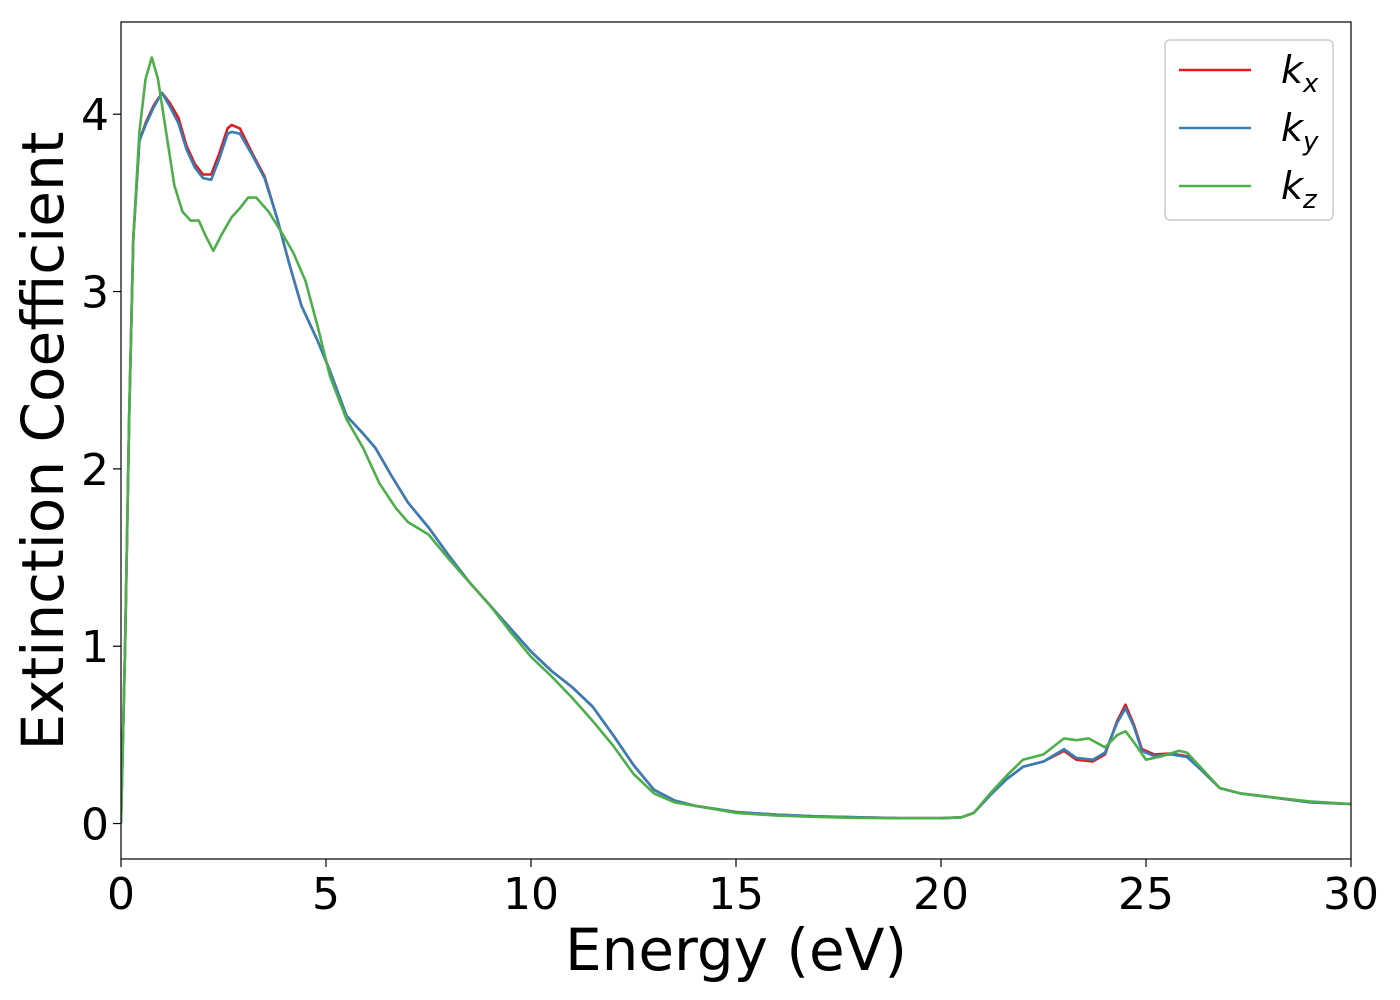  I want to click on x-tick-label: 10, so click(531, 894).